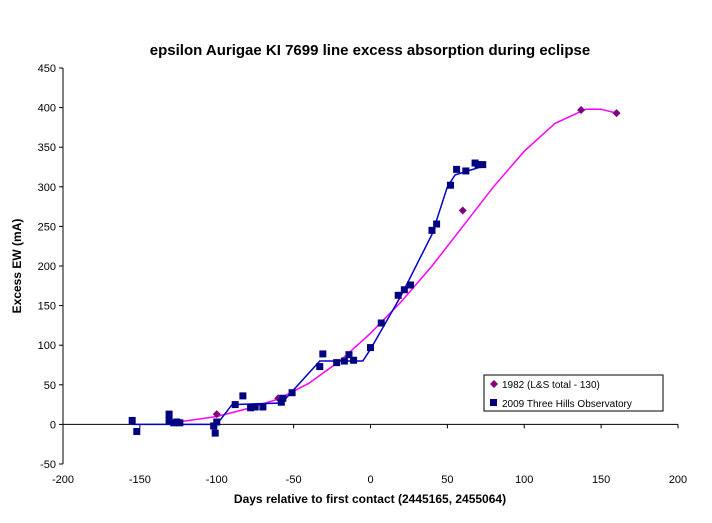 This screenshot has height=523, width=712. I want to click on y-tick-label: 450, so click(47, 69).